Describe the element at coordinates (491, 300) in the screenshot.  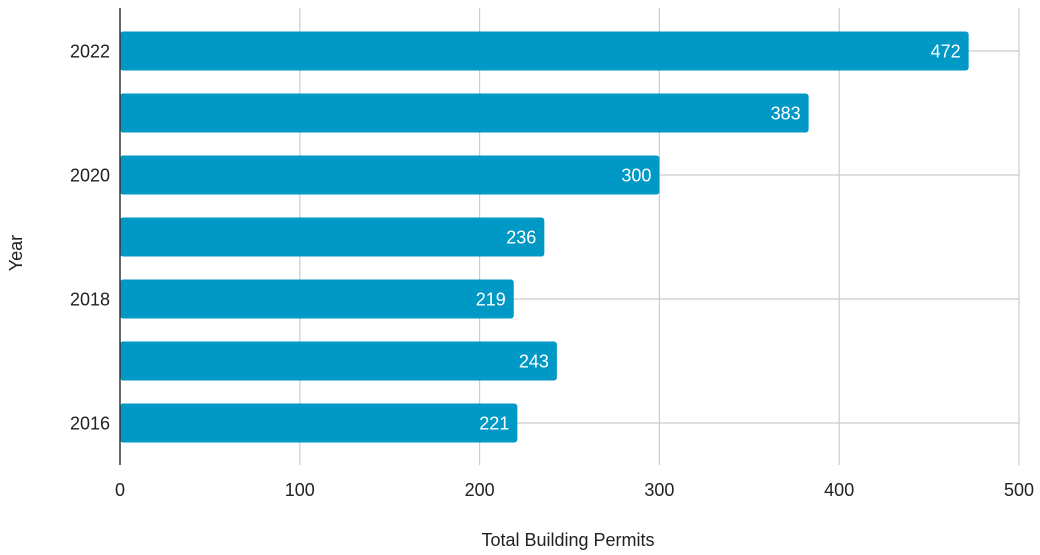
I see `data-label-2018: 219` at that location.